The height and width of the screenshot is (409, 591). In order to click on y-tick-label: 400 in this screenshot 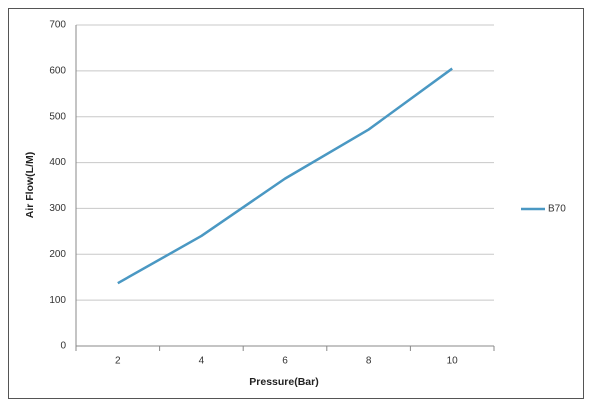, I will do `click(57, 162)`.